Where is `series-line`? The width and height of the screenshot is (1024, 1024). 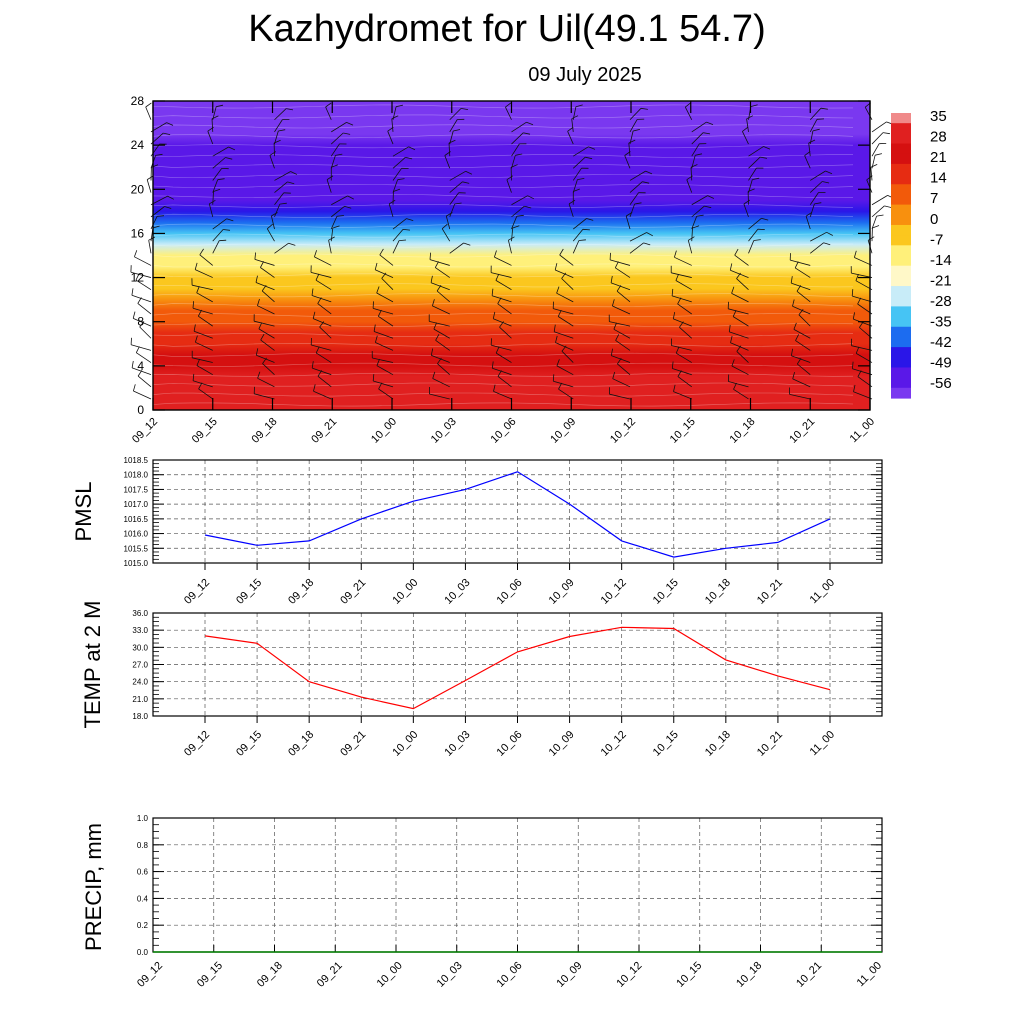
series-line is located at coordinates (517, 668).